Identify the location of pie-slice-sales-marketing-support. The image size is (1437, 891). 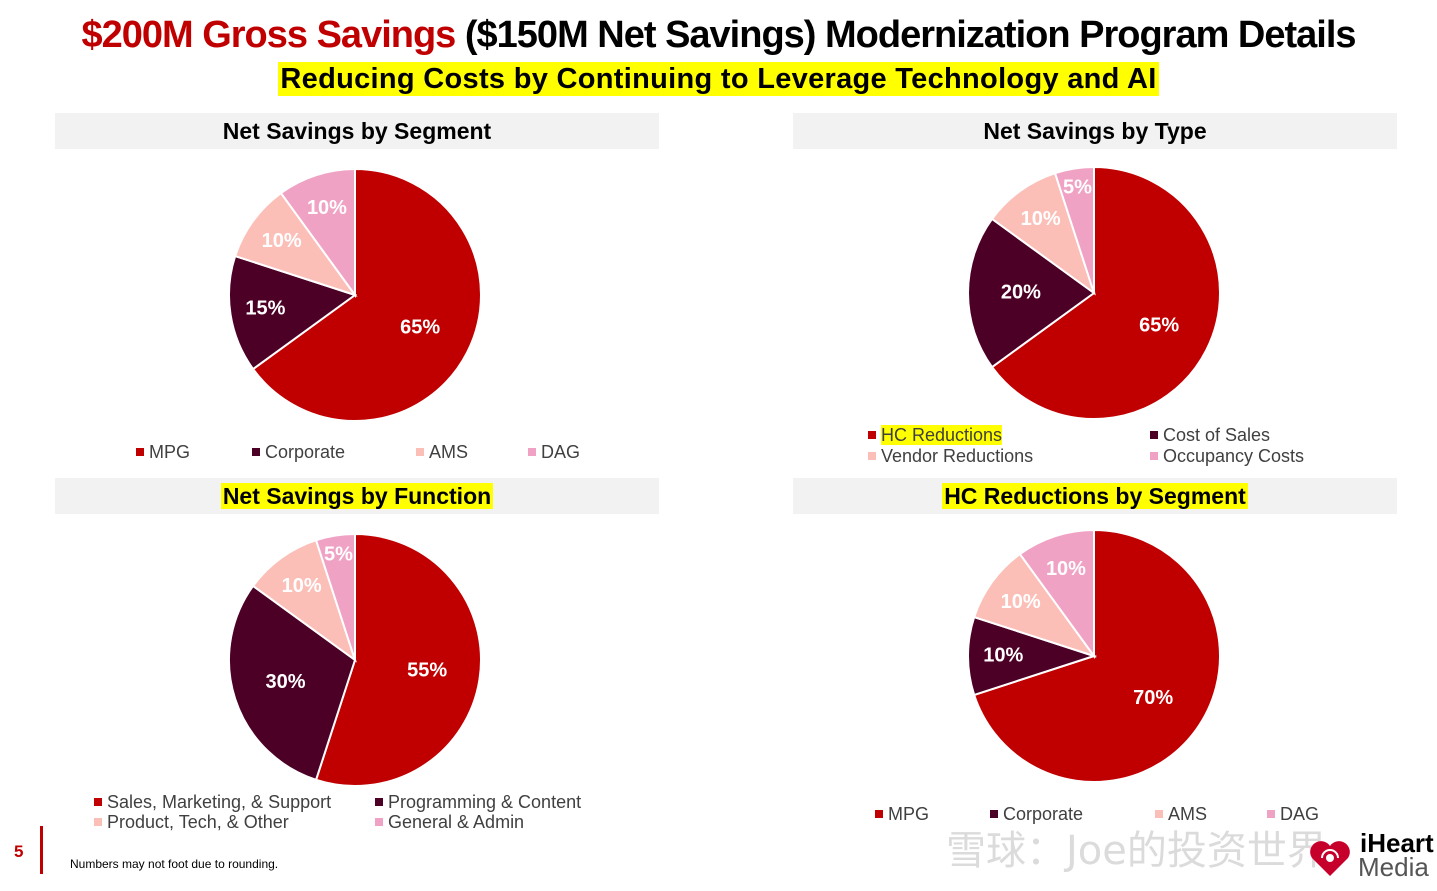
(398, 659).